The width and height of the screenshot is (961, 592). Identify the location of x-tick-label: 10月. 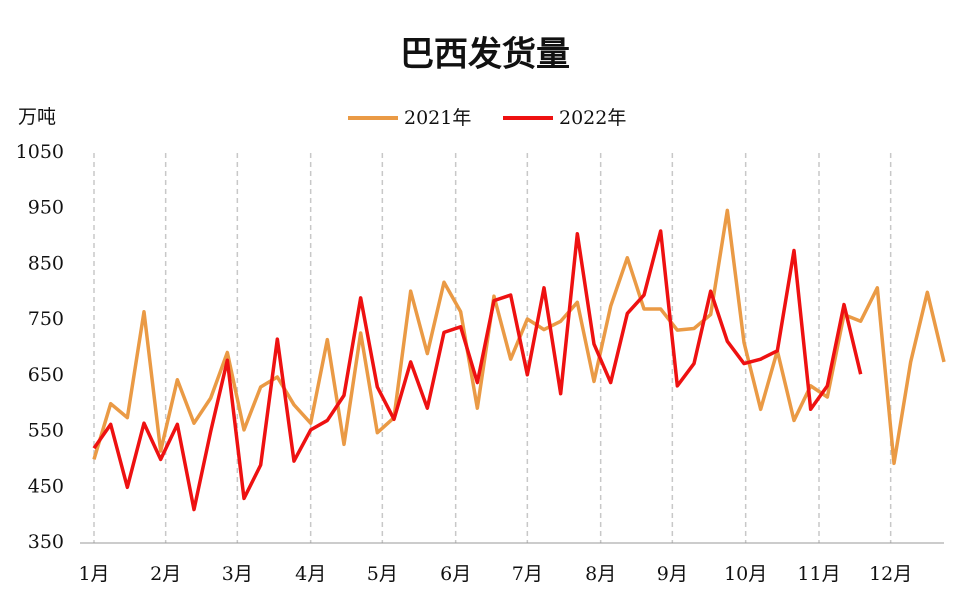
(745, 574).